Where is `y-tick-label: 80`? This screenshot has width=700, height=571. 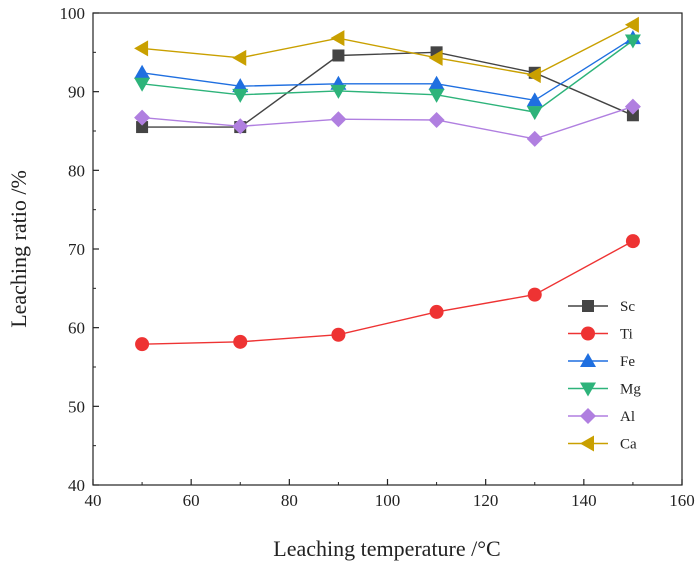
y-tick-label: 80 is located at coordinates (76, 170).